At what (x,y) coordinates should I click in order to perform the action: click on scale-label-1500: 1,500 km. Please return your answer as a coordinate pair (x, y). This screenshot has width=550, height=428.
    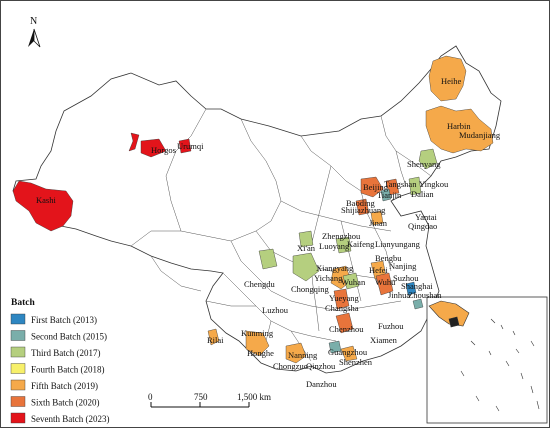
    Looking at the image, I should click on (254, 397).